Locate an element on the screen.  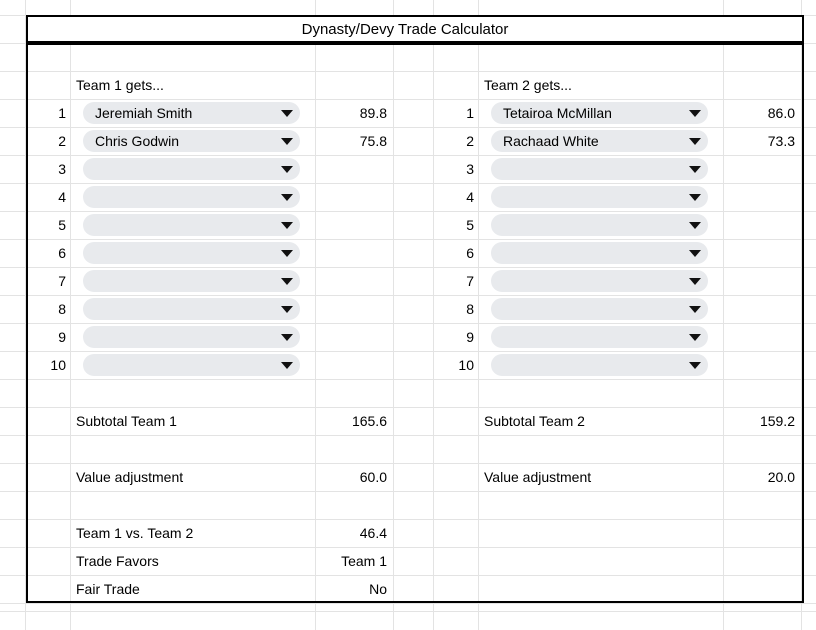
table-row: 1 Tetairoa McMillan 86.0 is located at coordinates (617, 113).